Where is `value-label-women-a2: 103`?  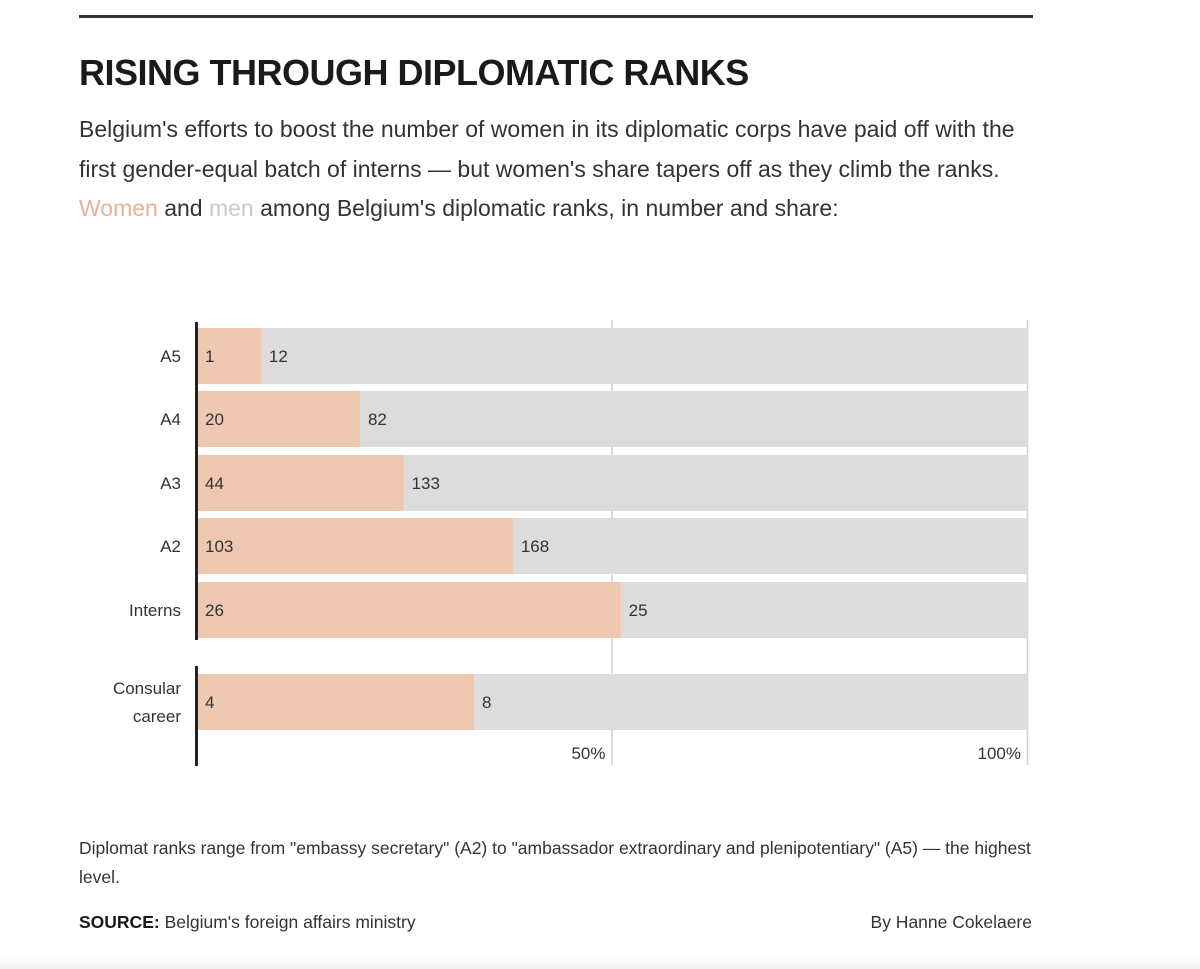 value-label-women-a2: 103 is located at coordinates (219, 546).